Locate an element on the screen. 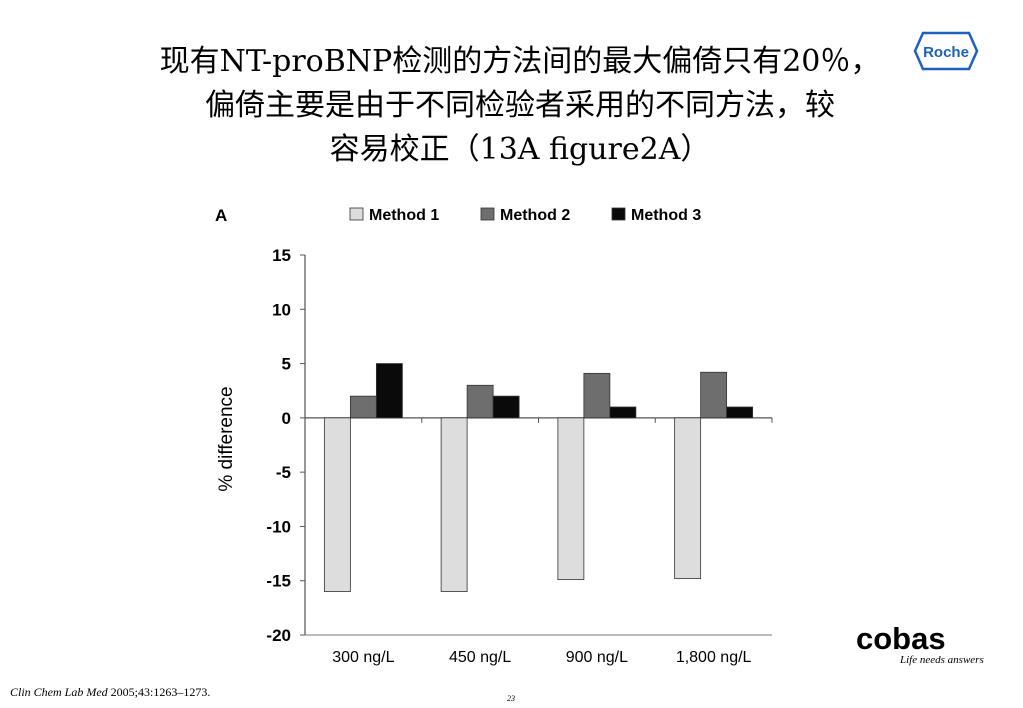  roche-logo-text: Roche is located at coordinates (946, 52).